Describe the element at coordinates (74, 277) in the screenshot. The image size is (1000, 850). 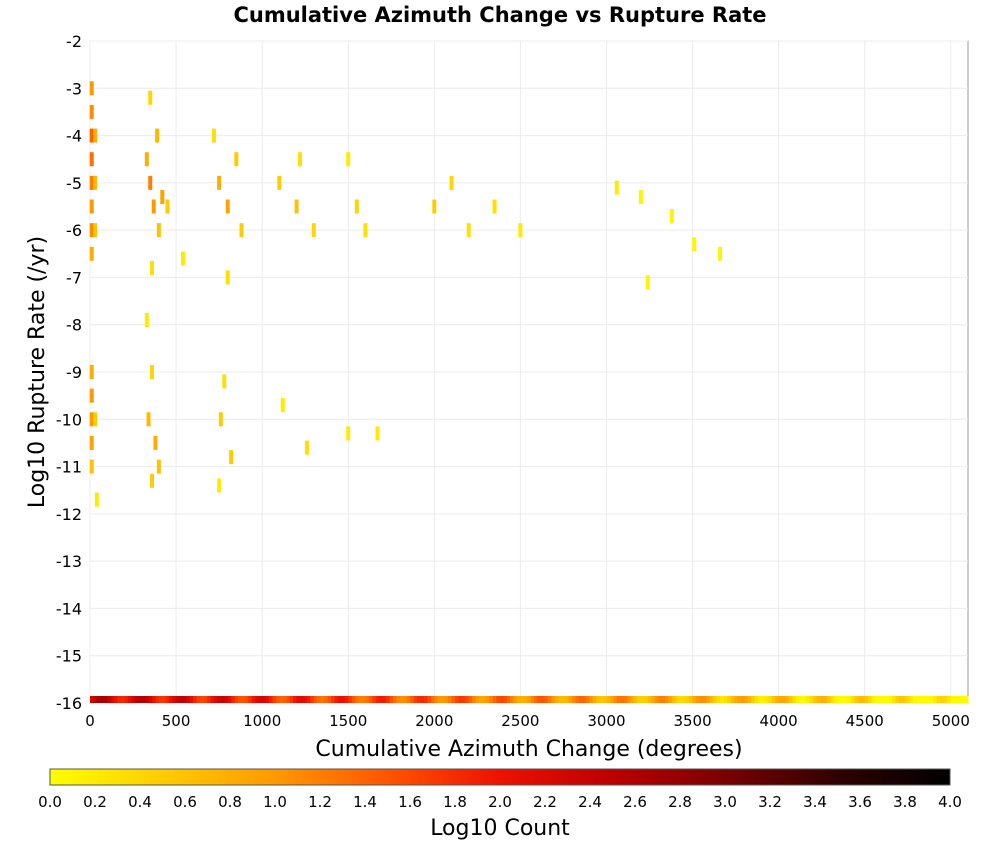
I see `y-tick-label: -7` at that location.